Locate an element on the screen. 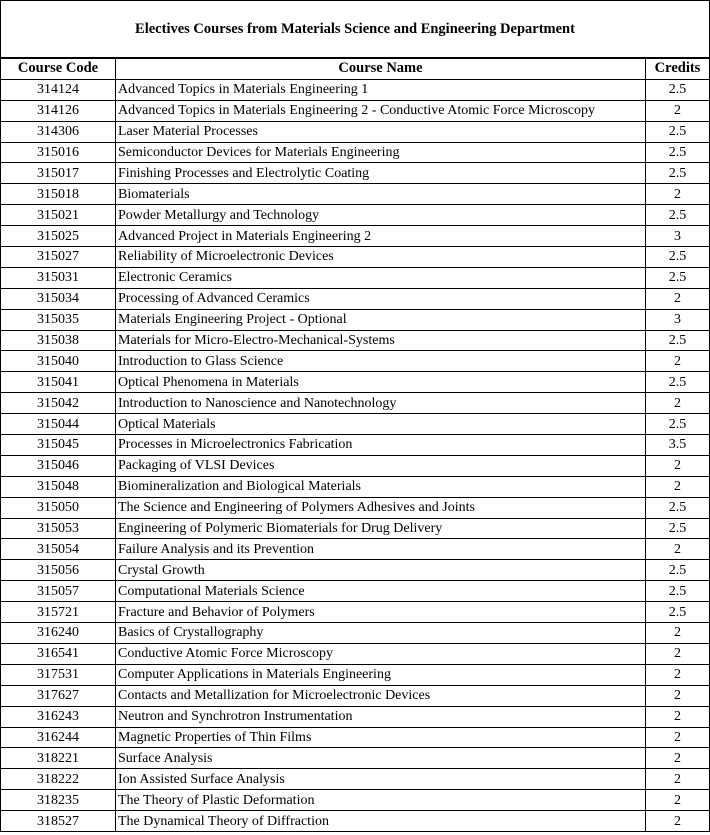 The image size is (710, 835). course-code-cell: 315046 is located at coordinates (58, 465).